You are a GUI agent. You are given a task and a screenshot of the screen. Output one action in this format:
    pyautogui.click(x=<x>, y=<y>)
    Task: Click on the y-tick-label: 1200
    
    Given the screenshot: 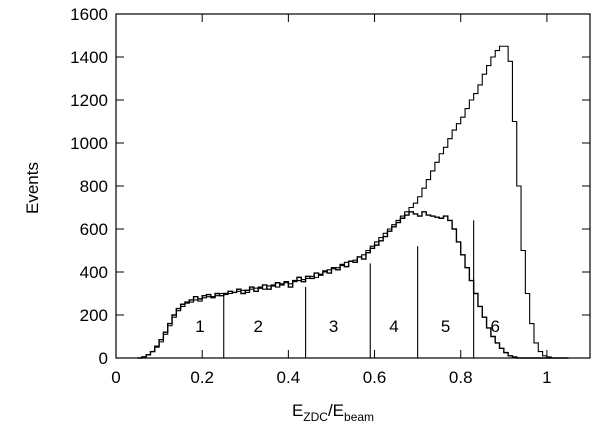 What is the action you would take?
    pyautogui.click(x=89, y=100)
    